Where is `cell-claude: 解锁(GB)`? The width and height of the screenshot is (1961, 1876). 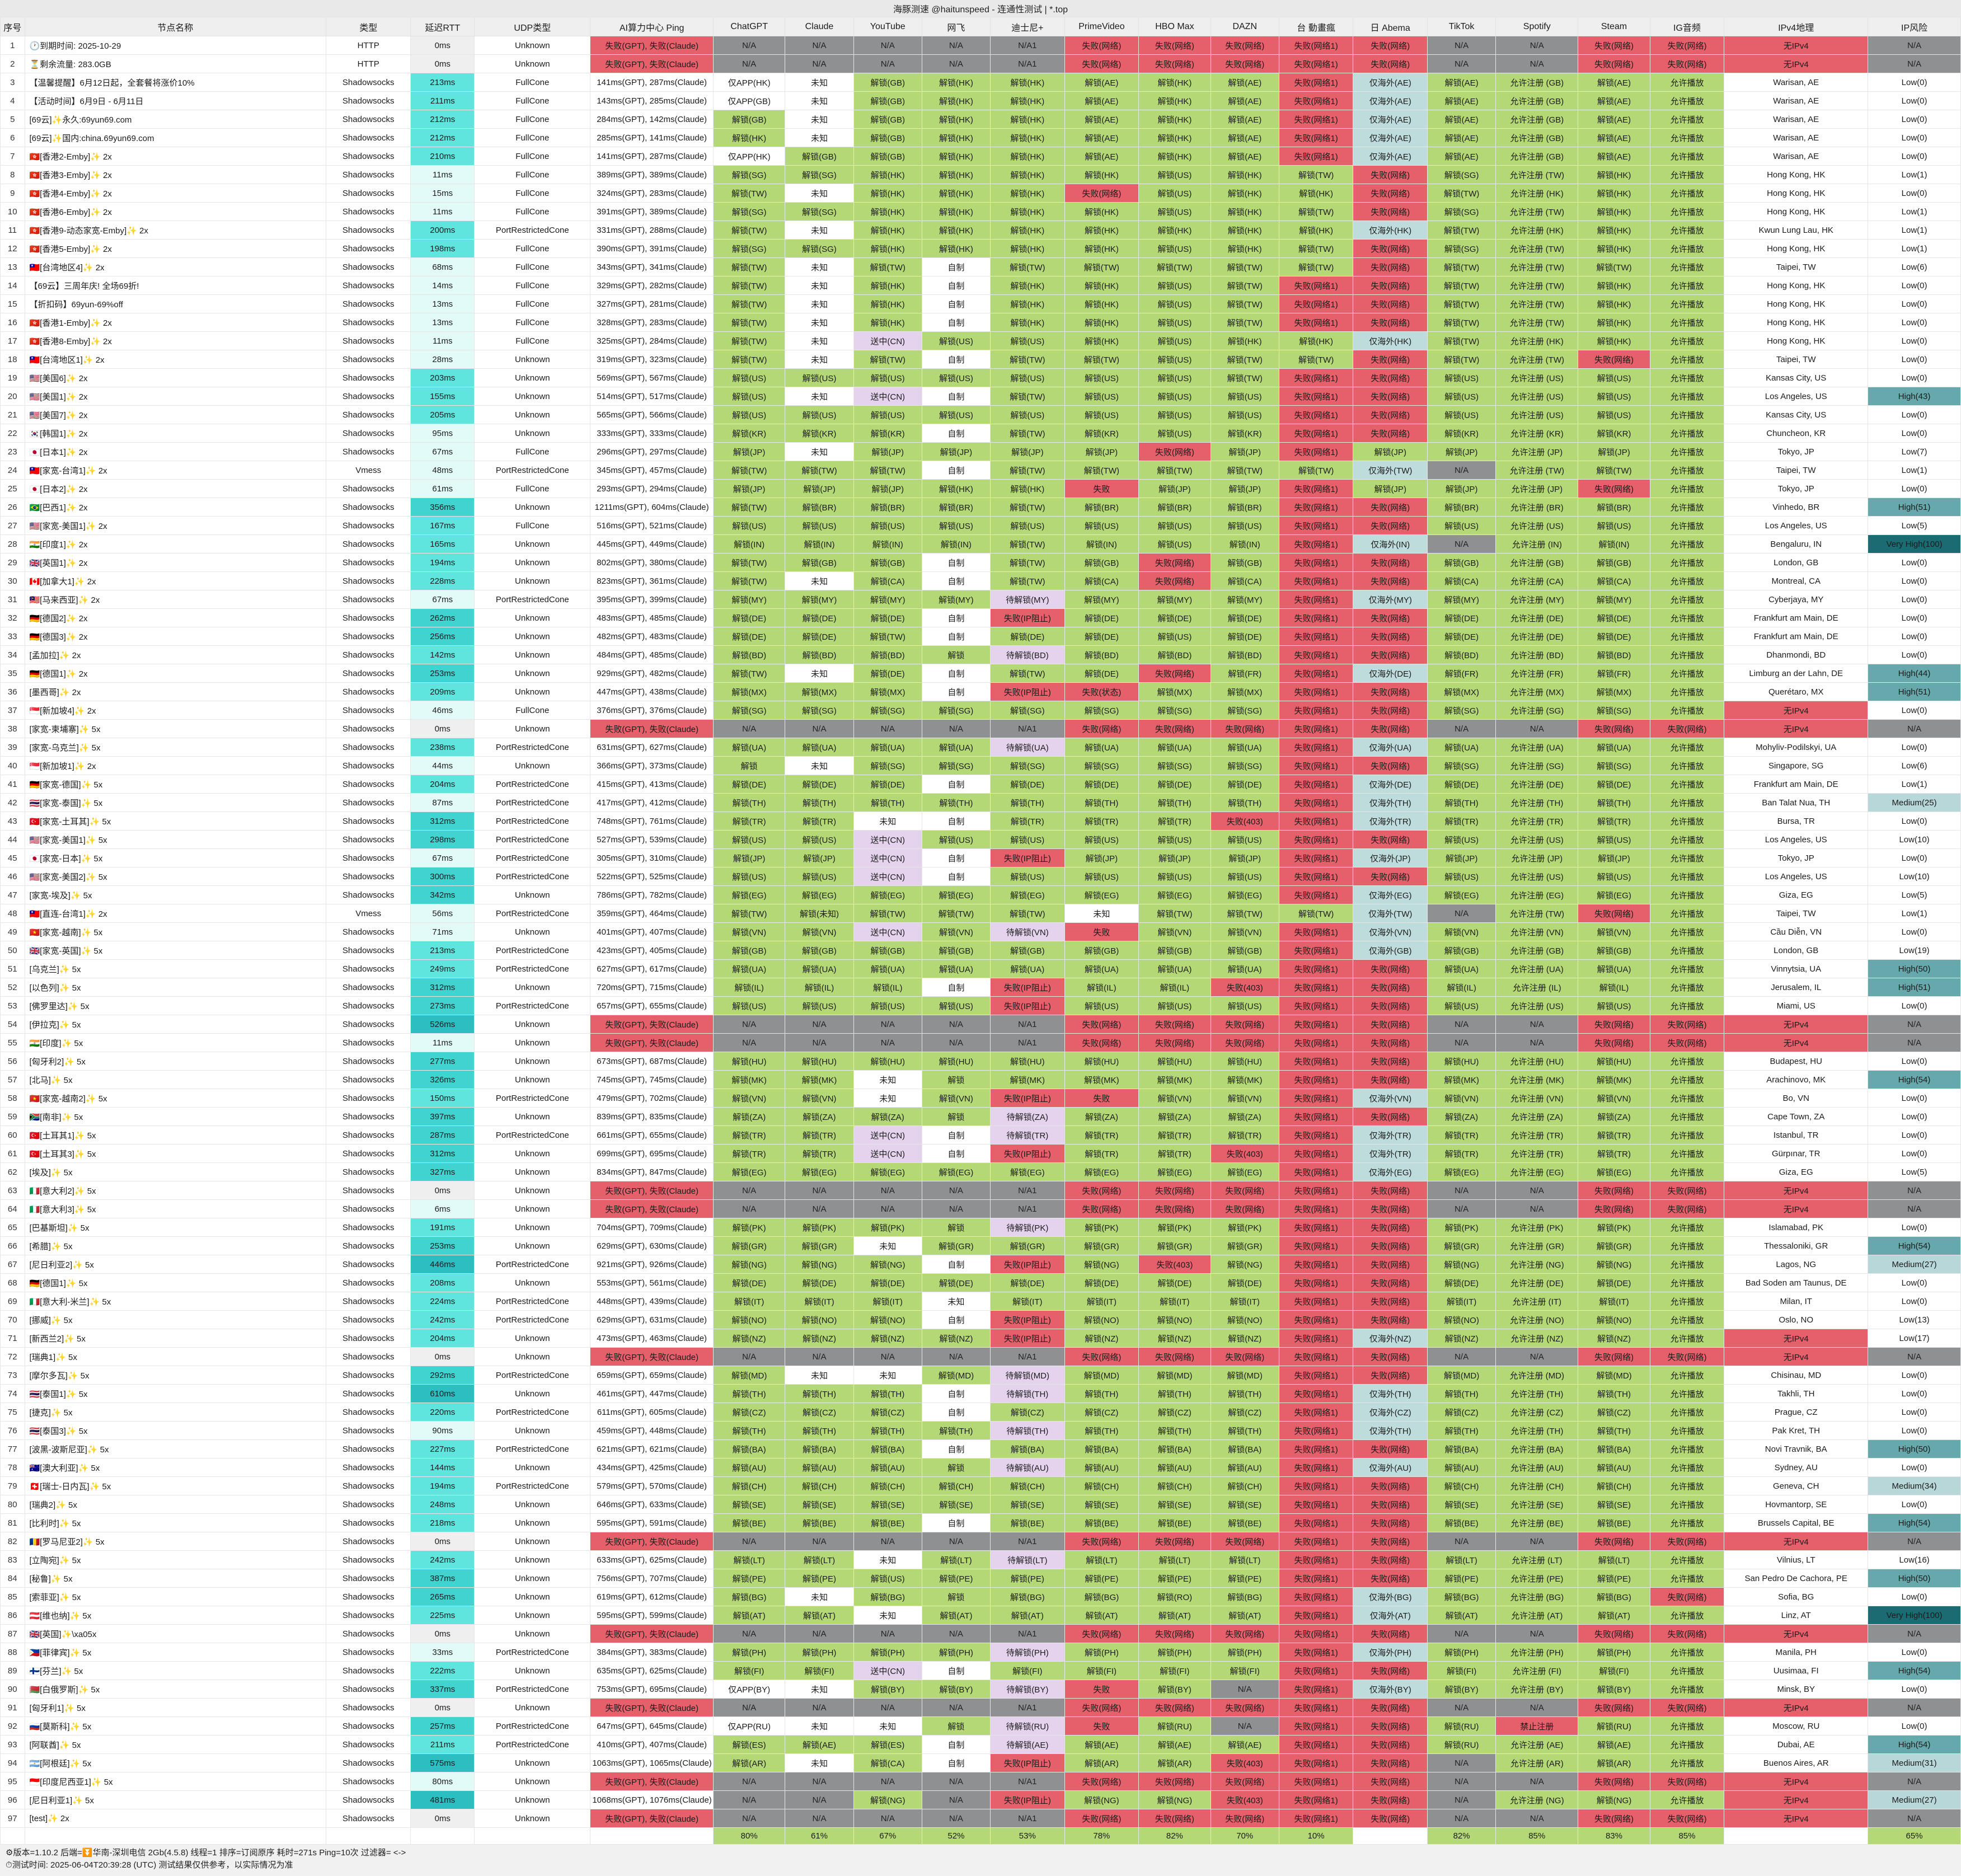
cell-claude: 解锁(GB) is located at coordinates (819, 562).